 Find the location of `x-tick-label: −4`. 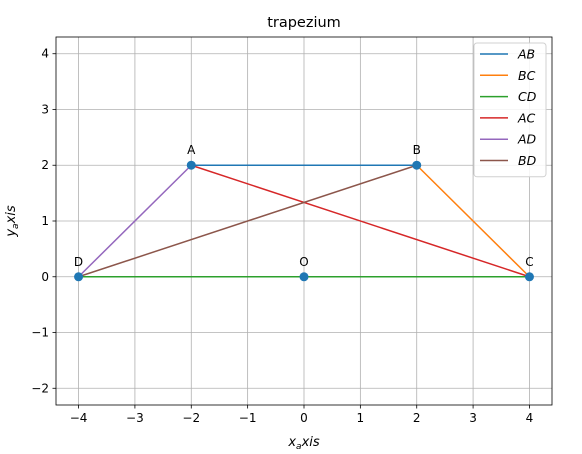

x-tick-label: −4 is located at coordinates (79, 418).